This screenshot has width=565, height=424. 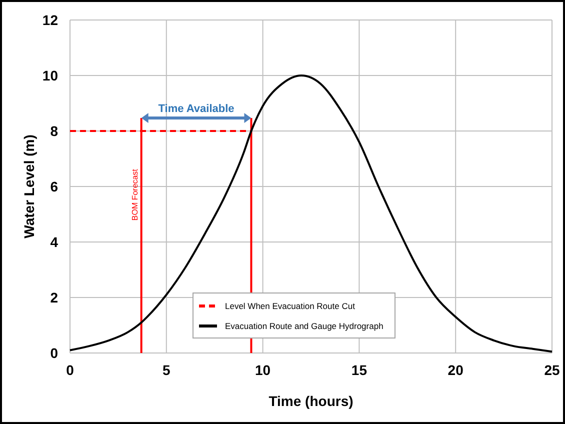 I want to click on legend-label: Level When Evacuation Route Cut, so click(x=290, y=305).